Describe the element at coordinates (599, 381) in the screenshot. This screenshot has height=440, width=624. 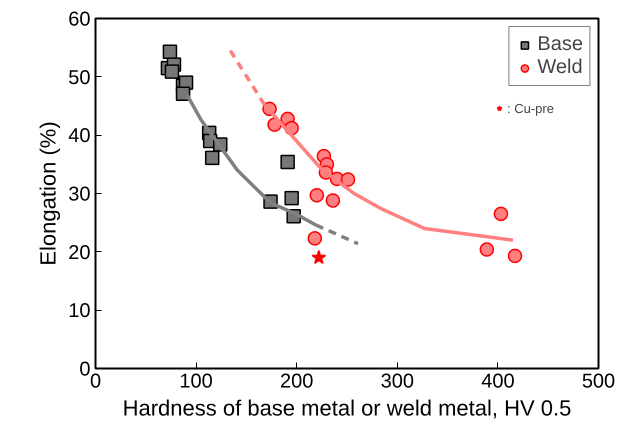
I see `x-tick-label: 500` at that location.